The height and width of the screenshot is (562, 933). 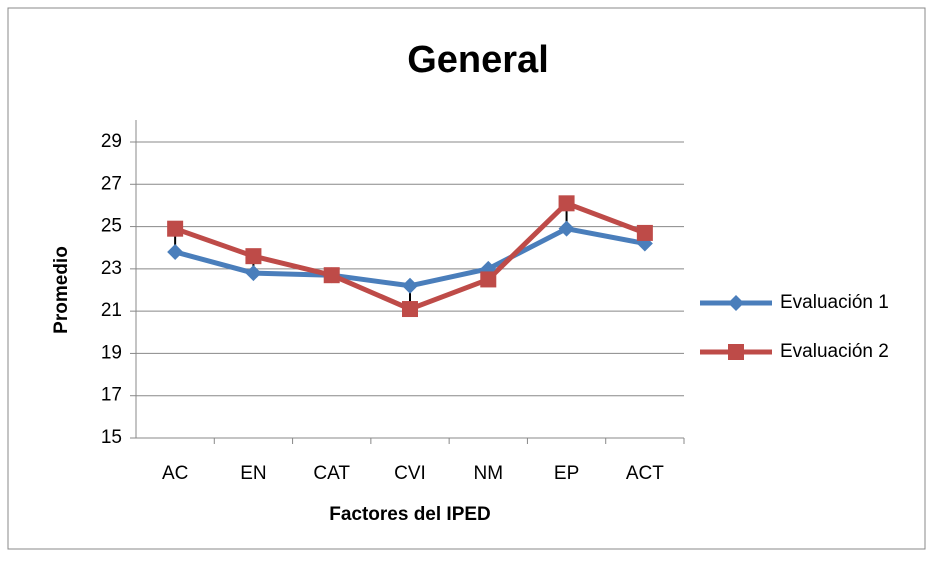 I want to click on x-tick-label: EN, so click(x=253, y=473).